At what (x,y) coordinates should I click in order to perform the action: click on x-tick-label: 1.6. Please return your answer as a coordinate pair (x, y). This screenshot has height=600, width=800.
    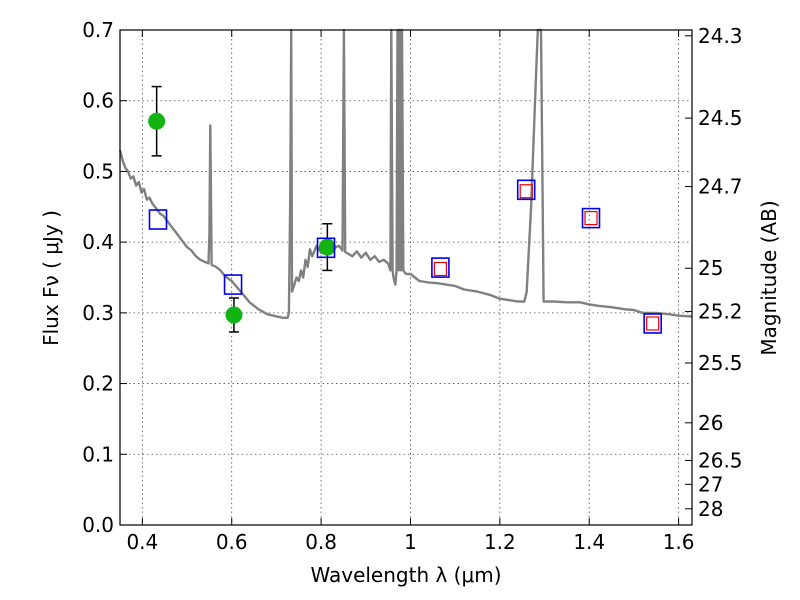
    Looking at the image, I should click on (679, 542).